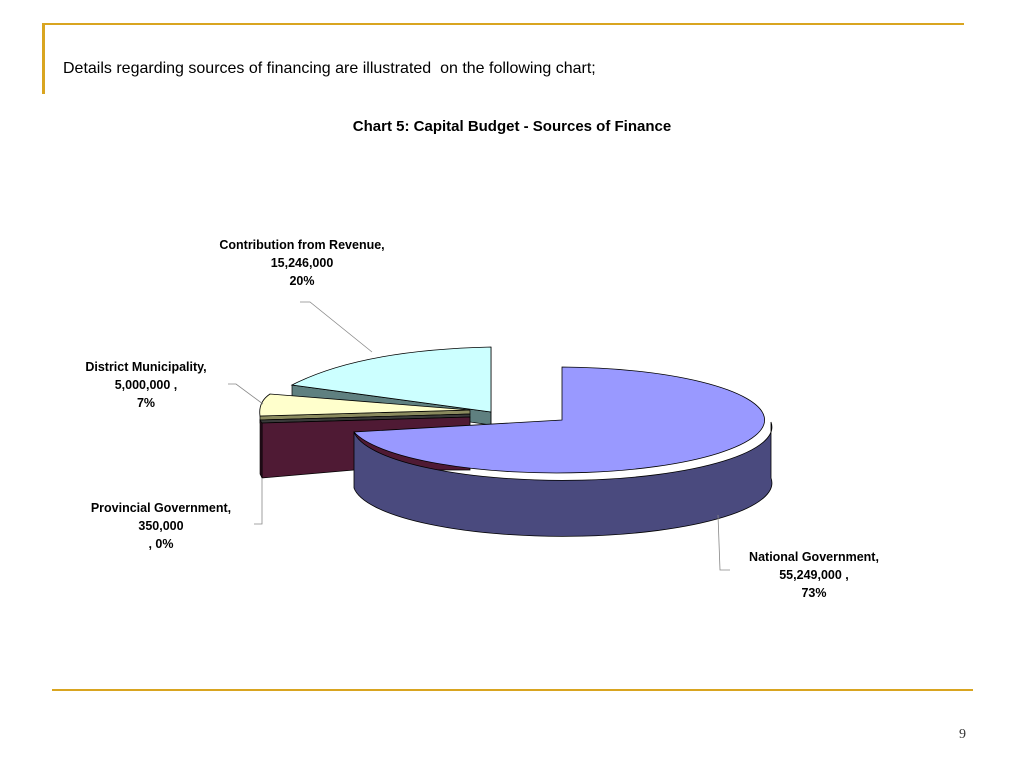  Describe the element at coordinates (503, 24) in the screenshot. I see `top-rule` at that location.